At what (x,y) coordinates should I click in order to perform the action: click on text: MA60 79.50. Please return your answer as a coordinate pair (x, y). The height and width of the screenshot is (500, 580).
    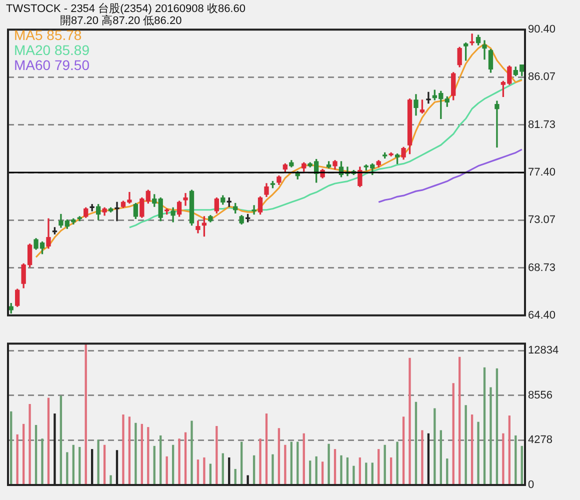
    Looking at the image, I should click on (52, 65).